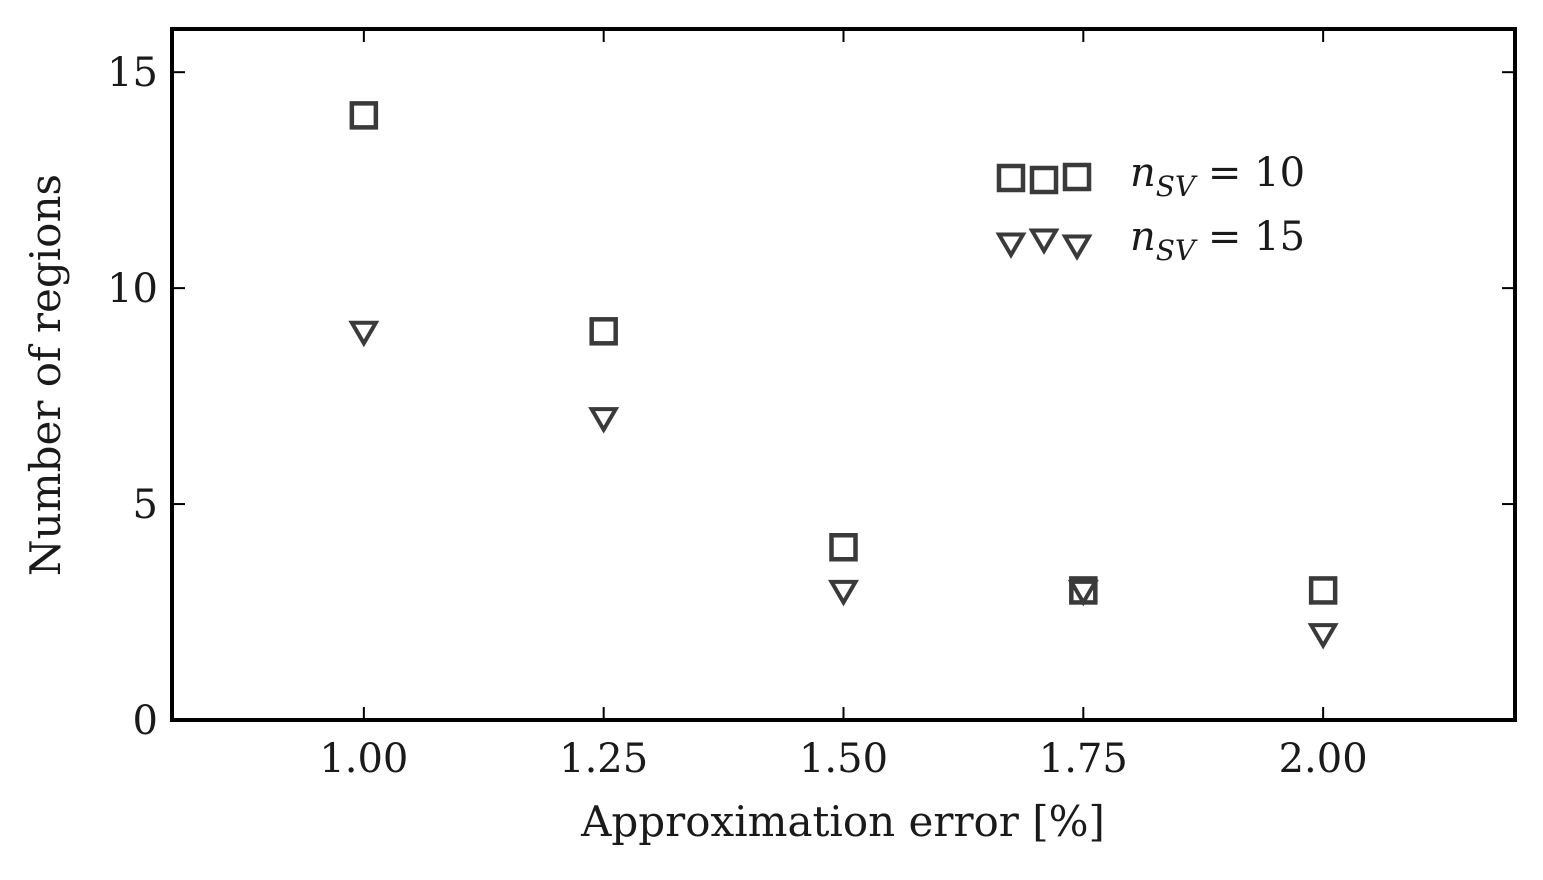 This screenshot has height=880, width=1543. What do you see at coordinates (603, 759) in the screenshot?
I see `x-tick-label: 1.25` at bounding box center [603, 759].